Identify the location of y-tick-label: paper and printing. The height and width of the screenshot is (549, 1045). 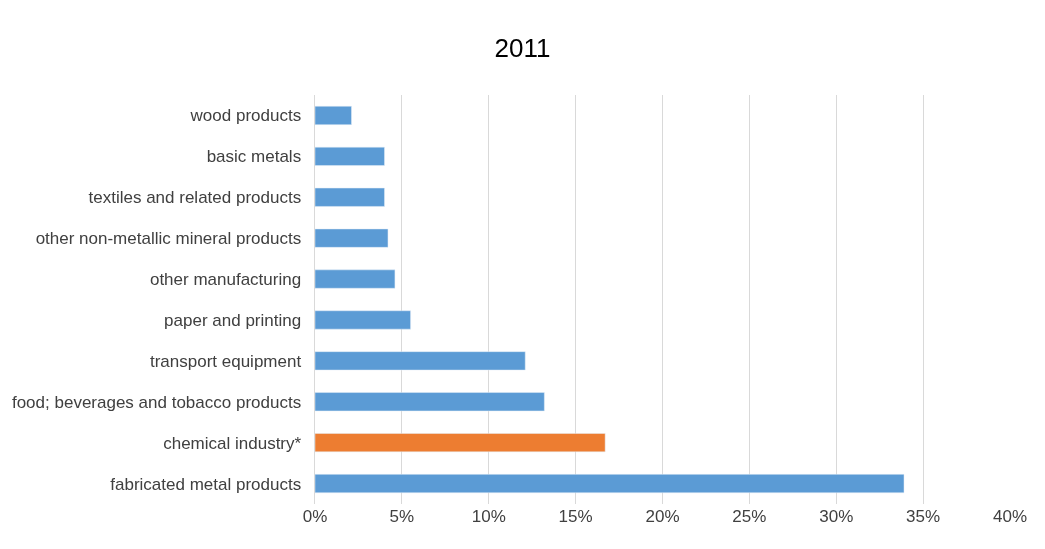
(237, 320).